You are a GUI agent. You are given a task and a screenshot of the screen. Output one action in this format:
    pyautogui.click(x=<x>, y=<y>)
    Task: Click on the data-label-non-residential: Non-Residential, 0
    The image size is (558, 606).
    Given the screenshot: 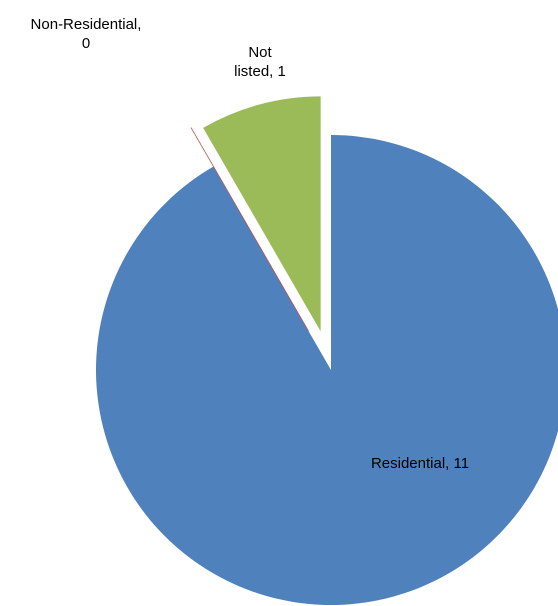 What is the action you would take?
    pyautogui.click(x=86, y=34)
    